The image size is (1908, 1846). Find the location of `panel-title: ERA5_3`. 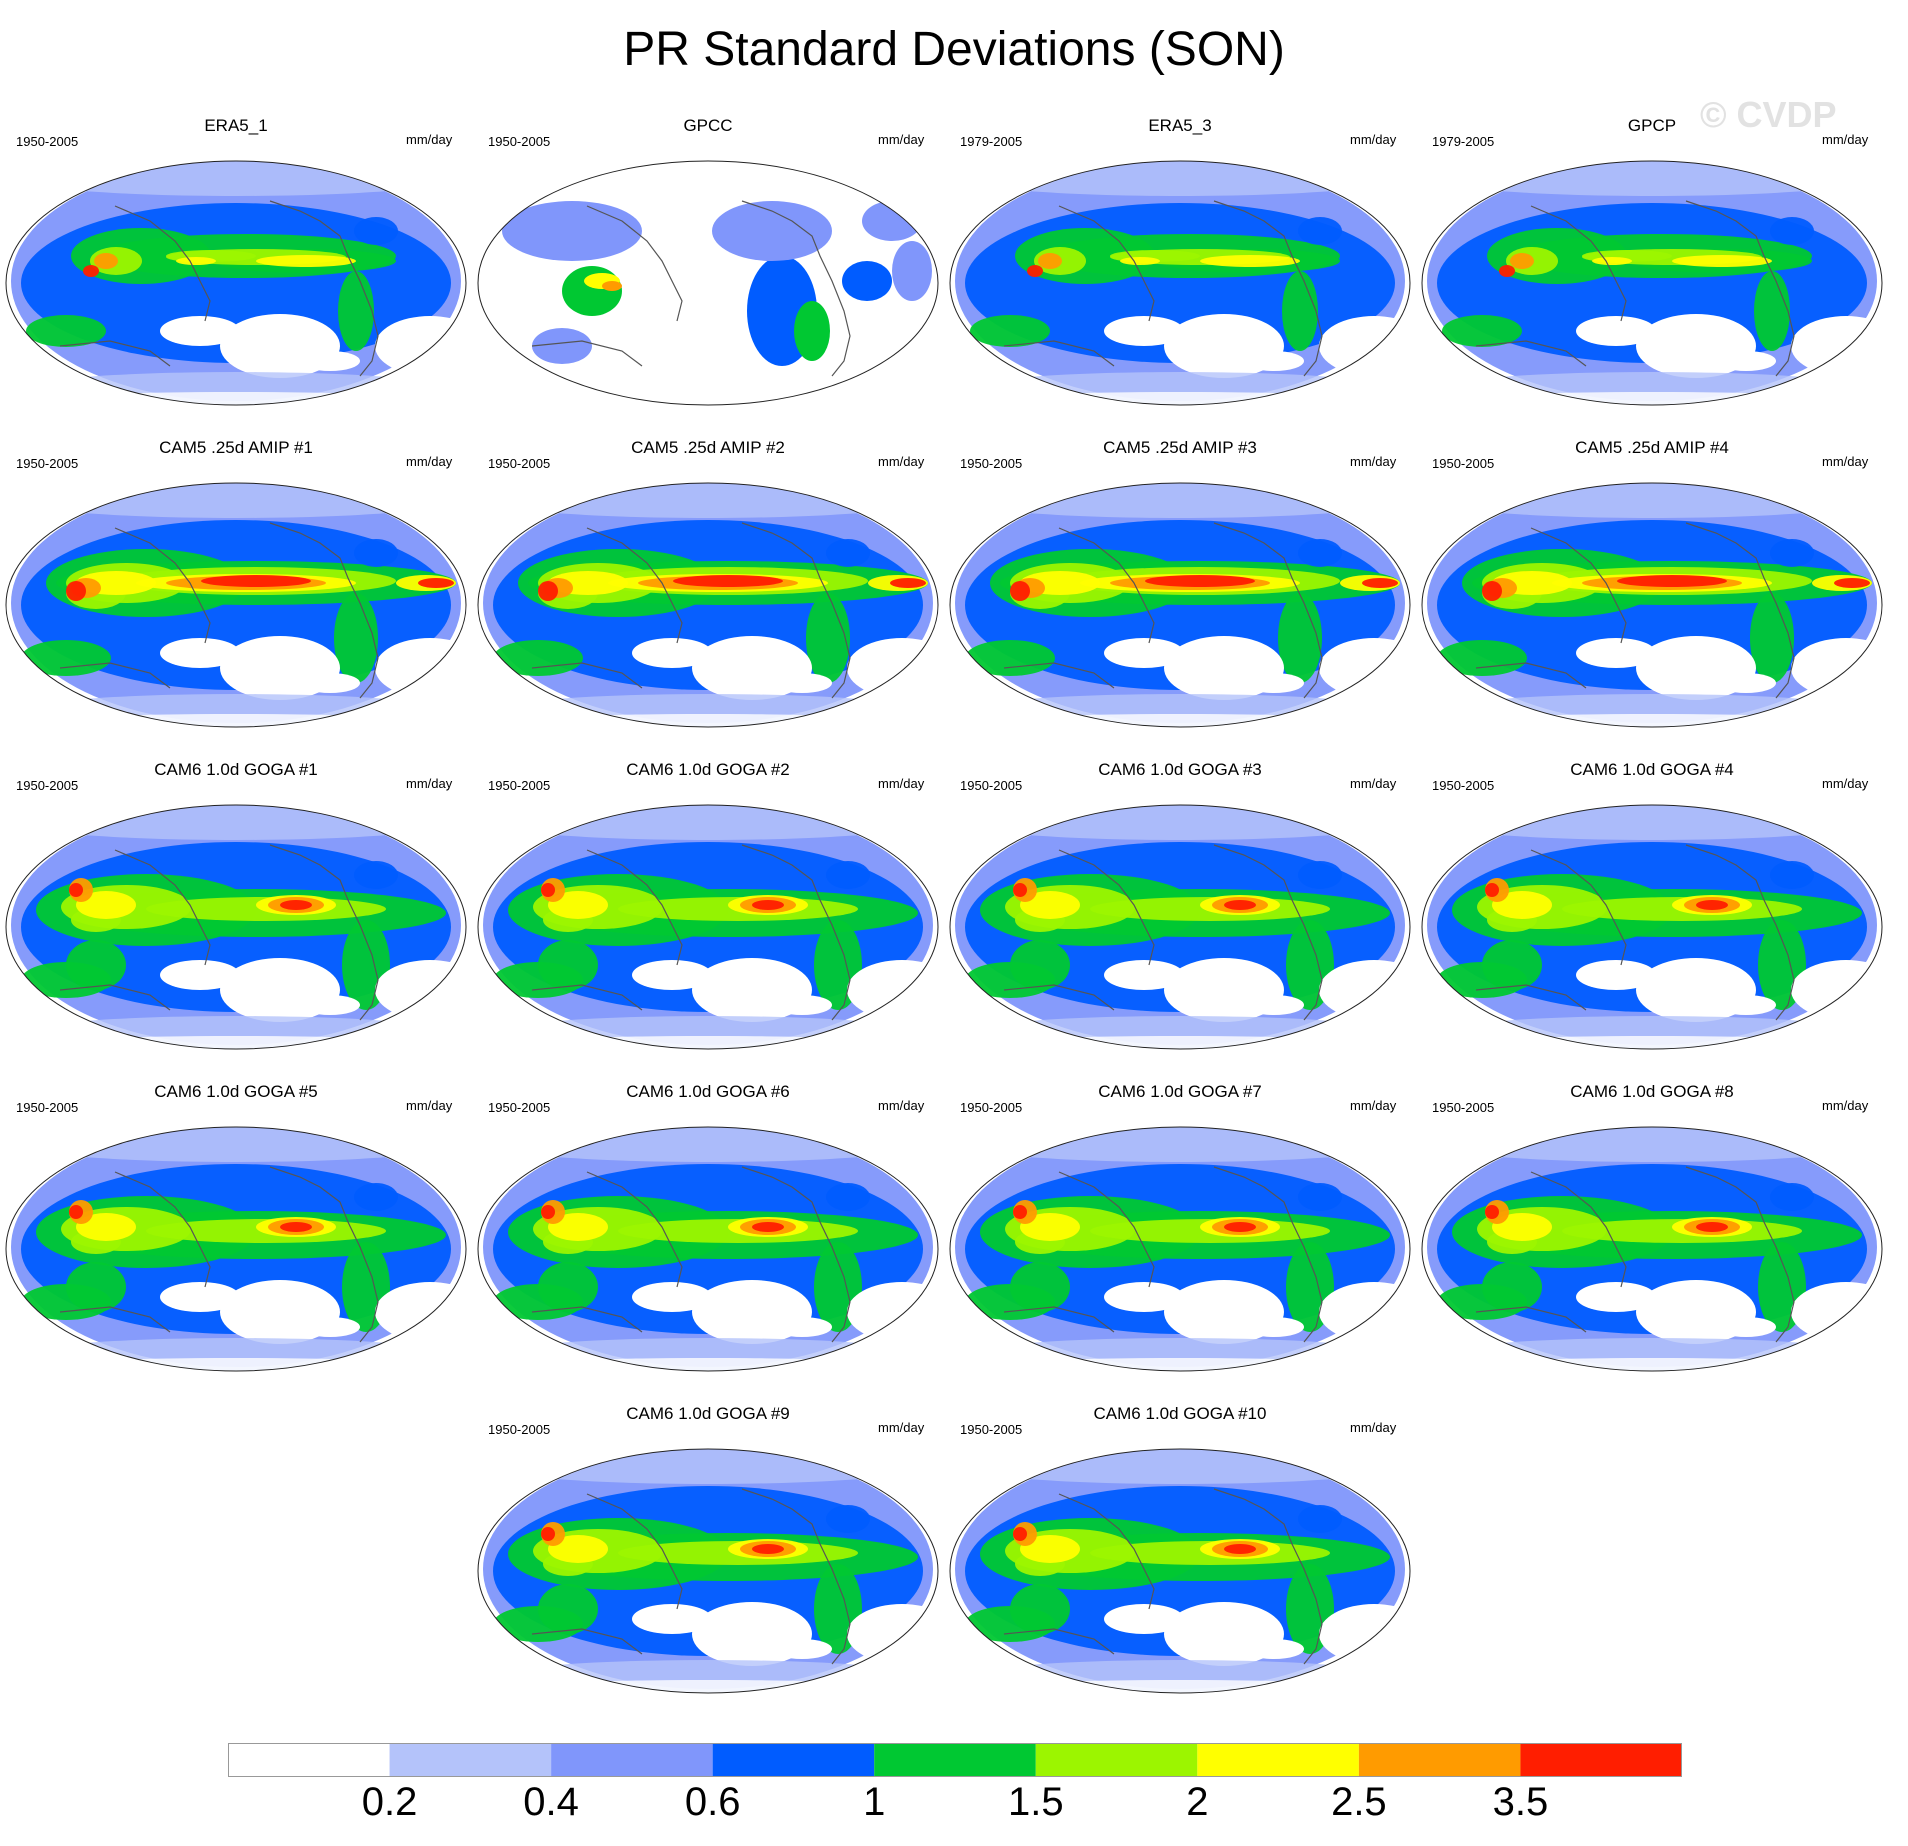

panel-title: ERA5_3 is located at coordinates (1180, 125).